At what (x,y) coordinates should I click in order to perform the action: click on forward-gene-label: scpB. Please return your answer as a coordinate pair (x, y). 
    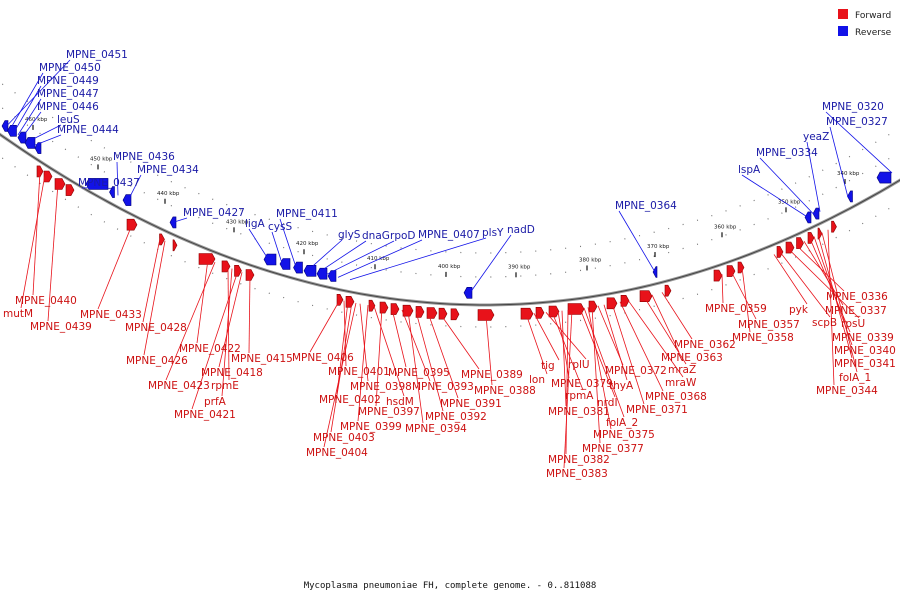
    Looking at the image, I should click on (824, 323).